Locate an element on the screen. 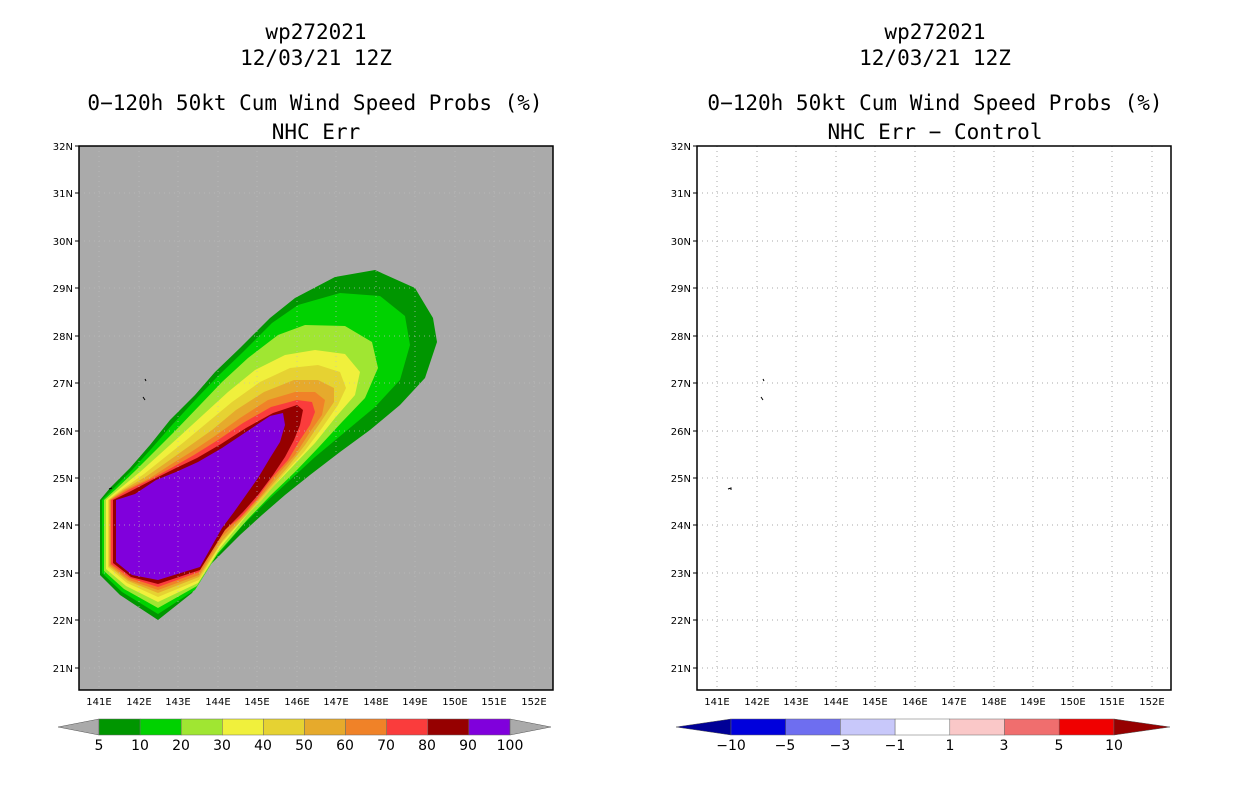 Image resolution: width=1236 pixels, height=800 pixels. lon-label: 145E is located at coordinates (256, 702).